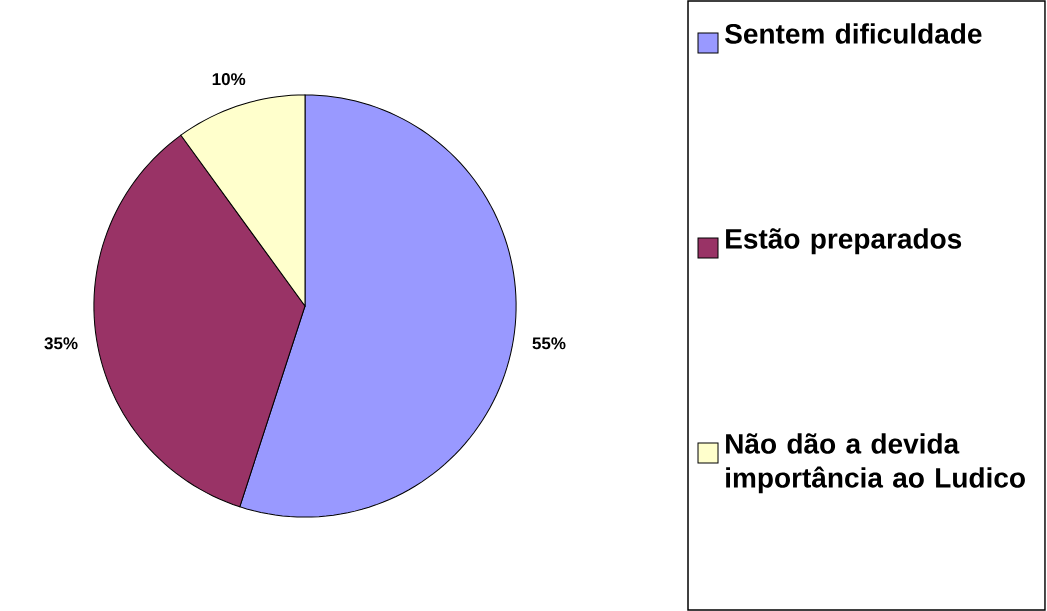  What do you see at coordinates (229, 79) in the screenshot?
I see `data-label: 10%` at bounding box center [229, 79].